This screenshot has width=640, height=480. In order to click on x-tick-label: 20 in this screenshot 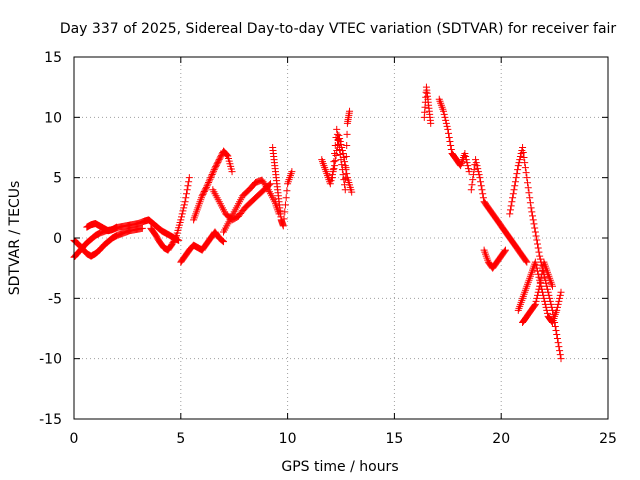, I will do `click(501, 439)`.